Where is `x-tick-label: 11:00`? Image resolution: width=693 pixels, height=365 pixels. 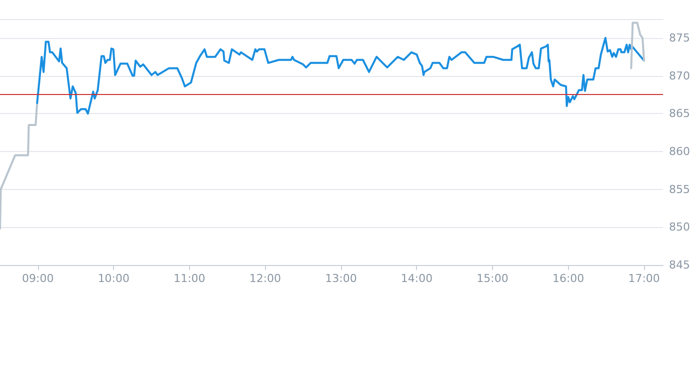 x-tick-label: 11:00 is located at coordinates (190, 278).